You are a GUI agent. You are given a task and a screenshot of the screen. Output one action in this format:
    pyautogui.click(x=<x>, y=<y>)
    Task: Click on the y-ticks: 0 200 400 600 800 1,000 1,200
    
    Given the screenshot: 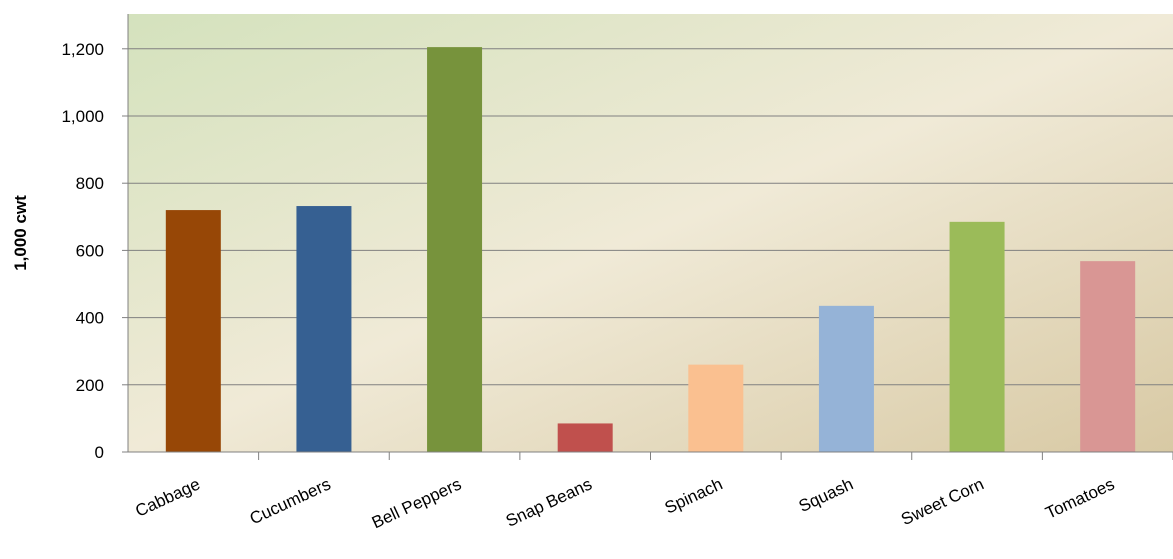 What is the action you would take?
    pyautogui.click(x=94, y=251)
    